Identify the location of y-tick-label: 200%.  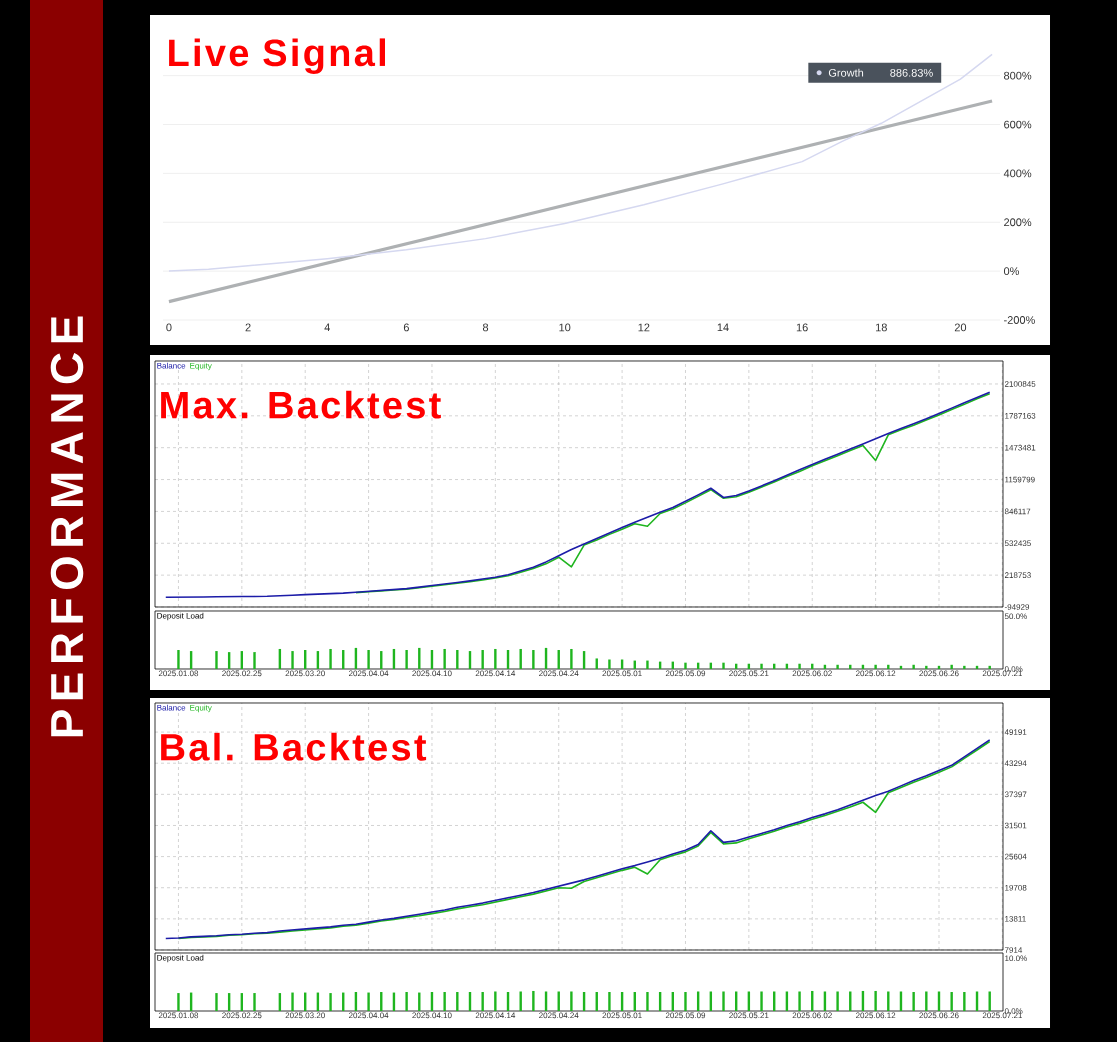
(1018, 222).